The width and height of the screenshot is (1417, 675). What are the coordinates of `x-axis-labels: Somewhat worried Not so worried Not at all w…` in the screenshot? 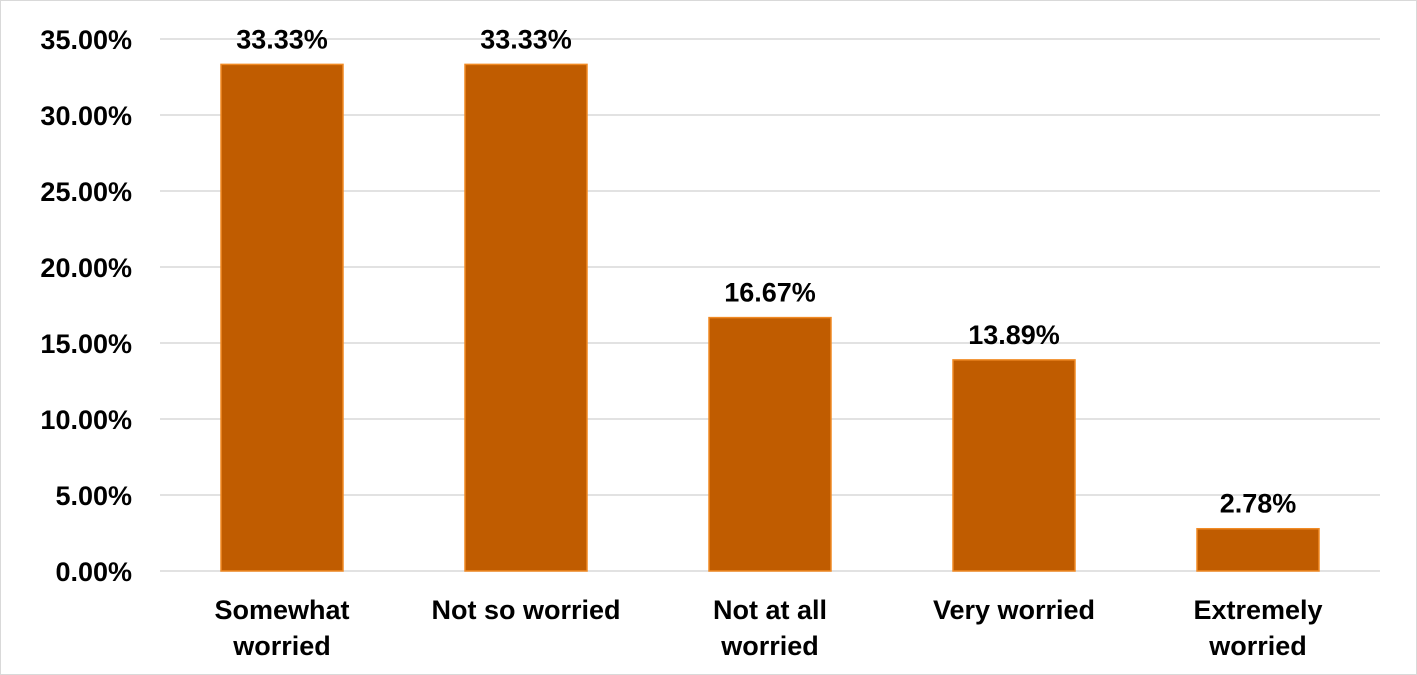 It's located at (768, 628).